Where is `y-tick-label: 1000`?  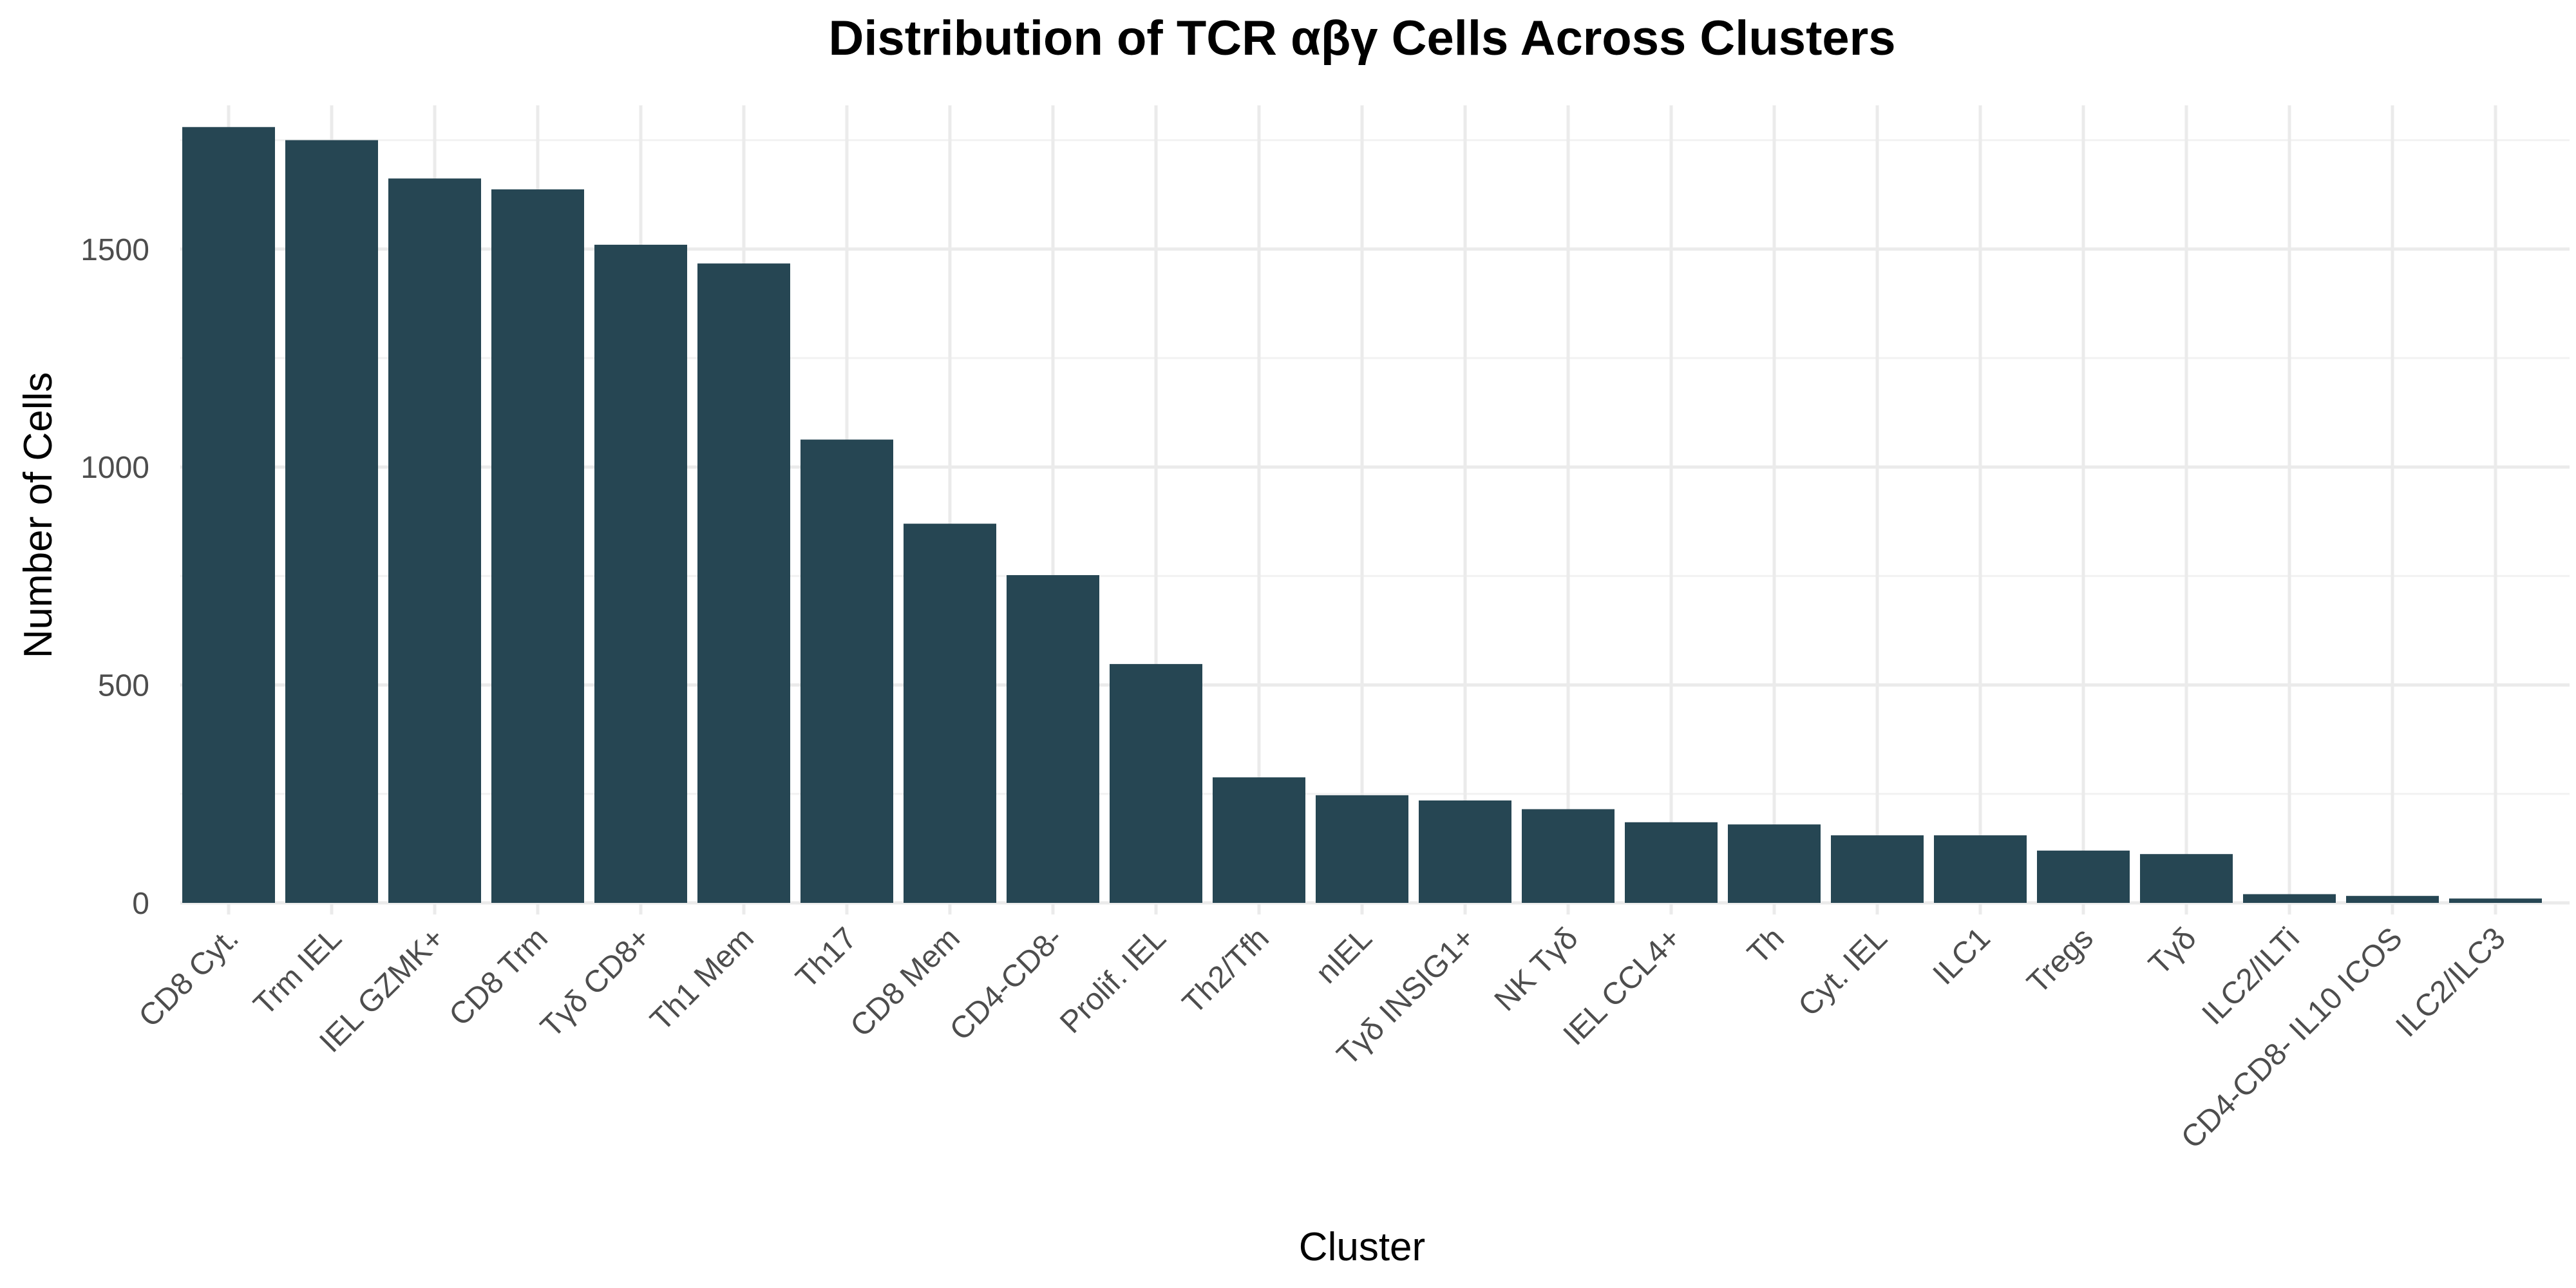
y-tick-label: 1000 is located at coordinates (115, 468).